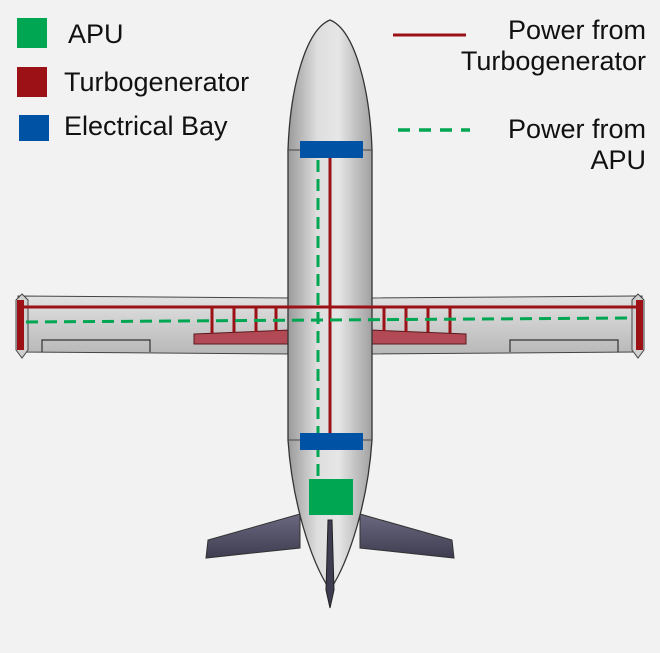  What do you see at coordinates (96, 34) in the screenshot?
I see `legend-label-apu: APU` at bounding box center [96, 34].